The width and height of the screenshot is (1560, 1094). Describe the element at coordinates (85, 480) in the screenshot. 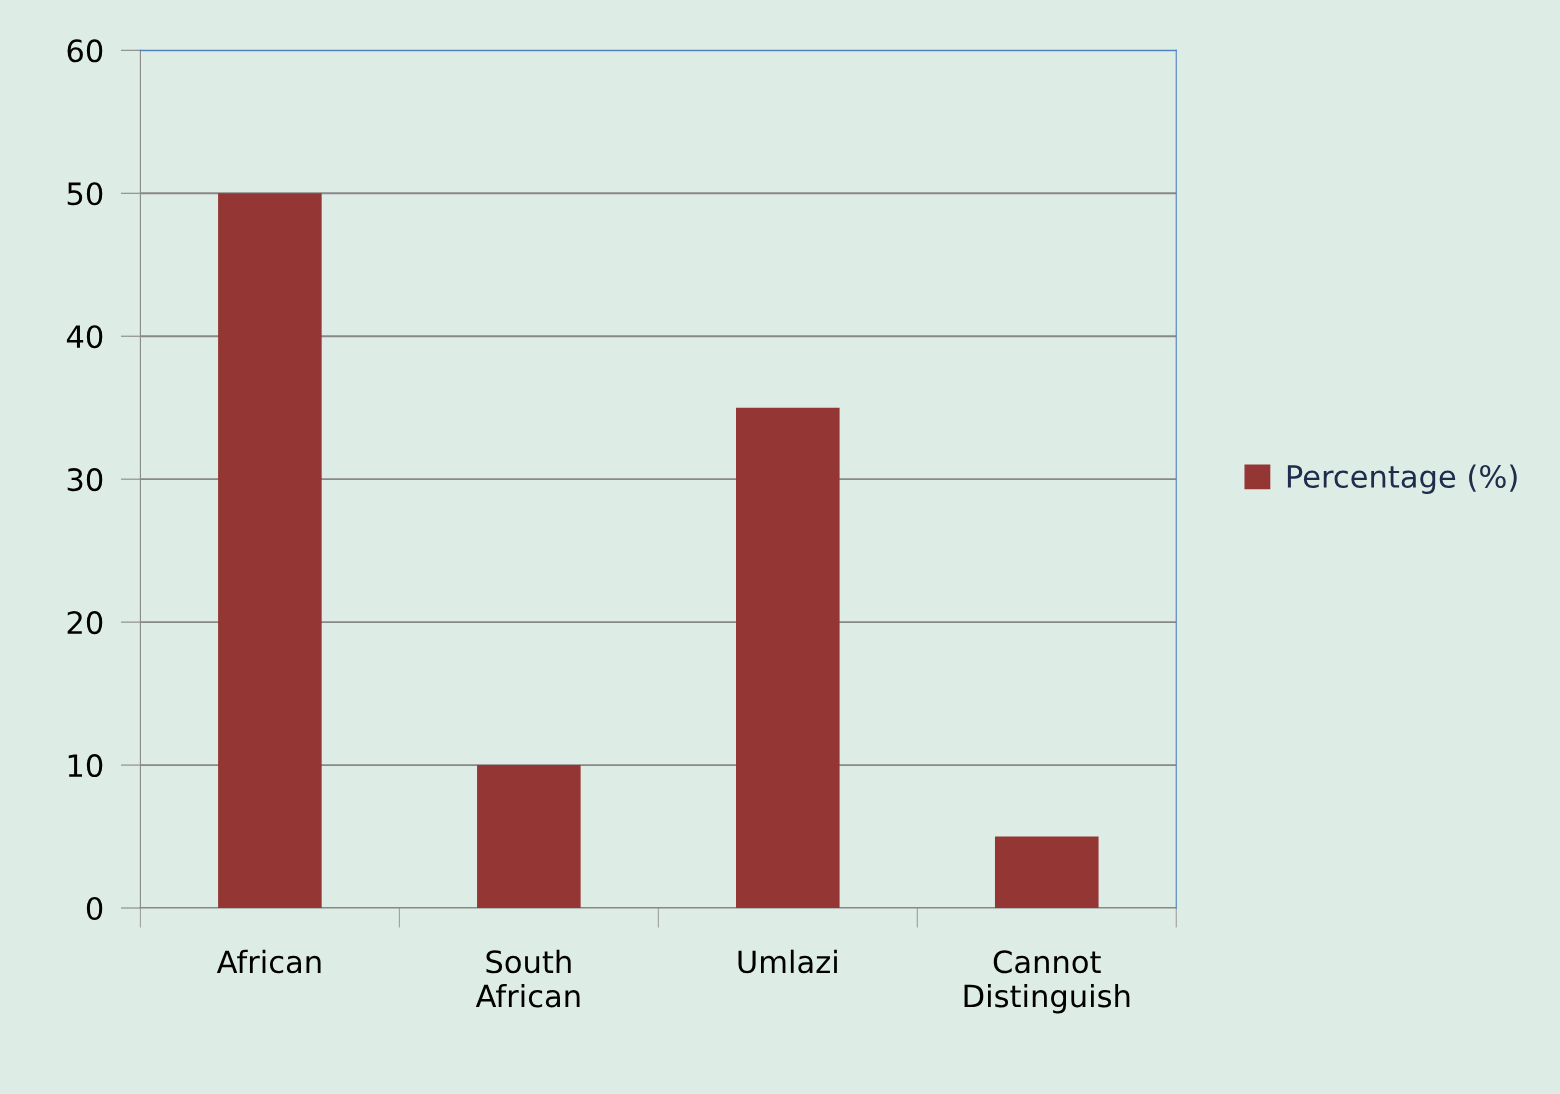

I see `y-tick-label: 30` at that location.